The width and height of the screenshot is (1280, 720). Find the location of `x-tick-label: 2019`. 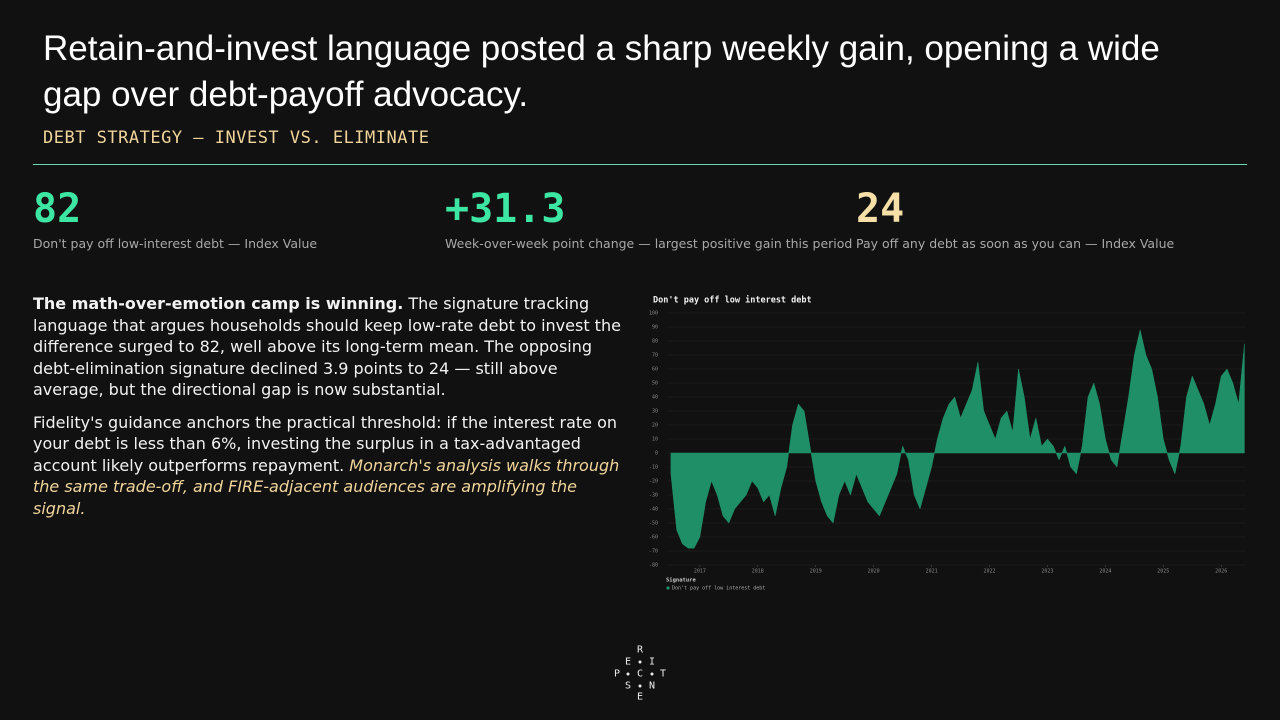

x-tick-label: 2019 is located at coordinates (816, 572).